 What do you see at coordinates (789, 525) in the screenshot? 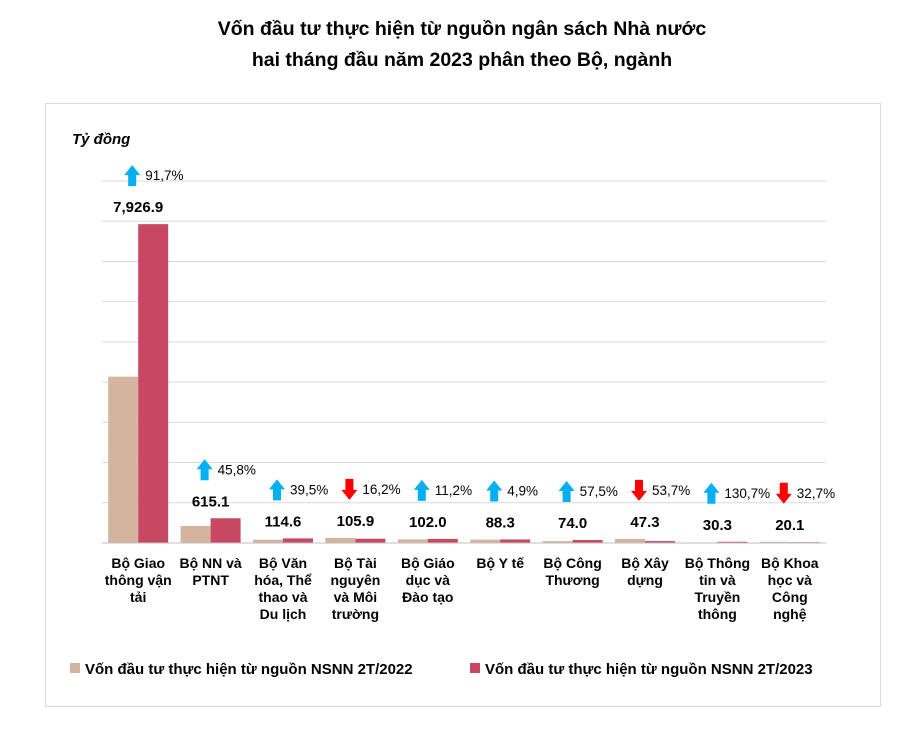
I see `data-label: 20.1` at bounding box center [789, 525].